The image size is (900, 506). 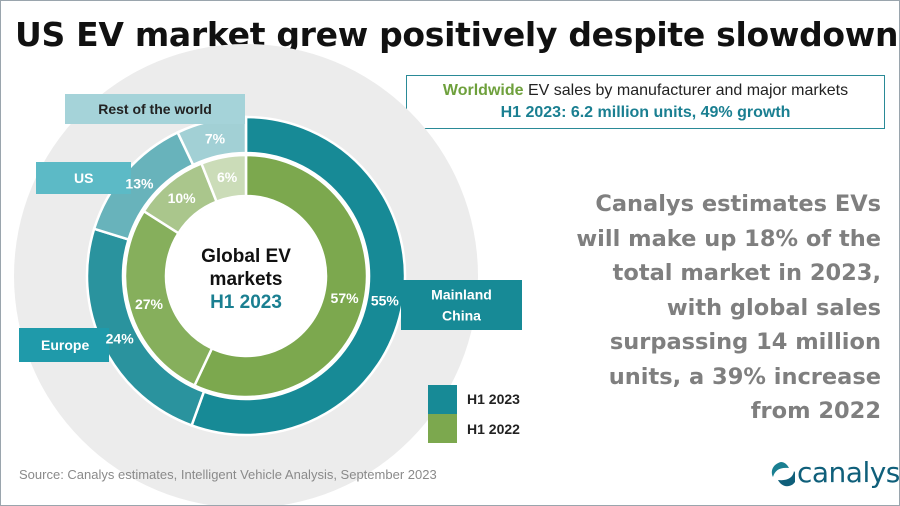 I want to click on region-tag-label-us: US, so click(x=83, y=178).